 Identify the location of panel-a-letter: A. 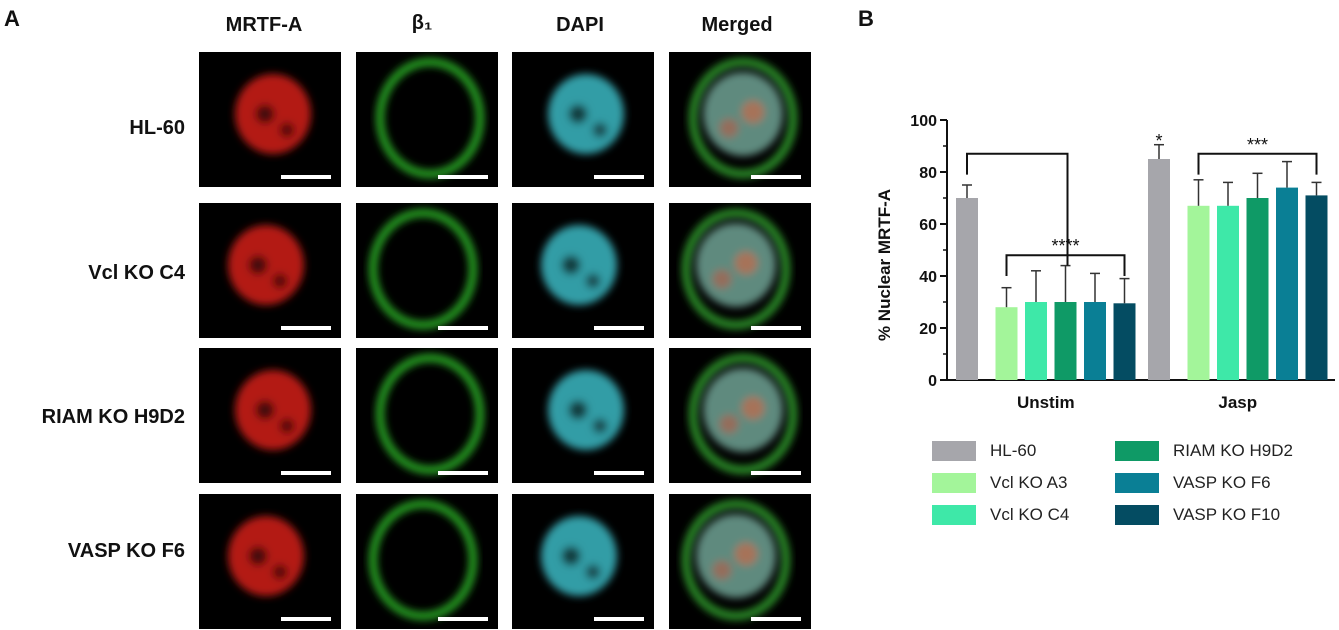
(12, 18).